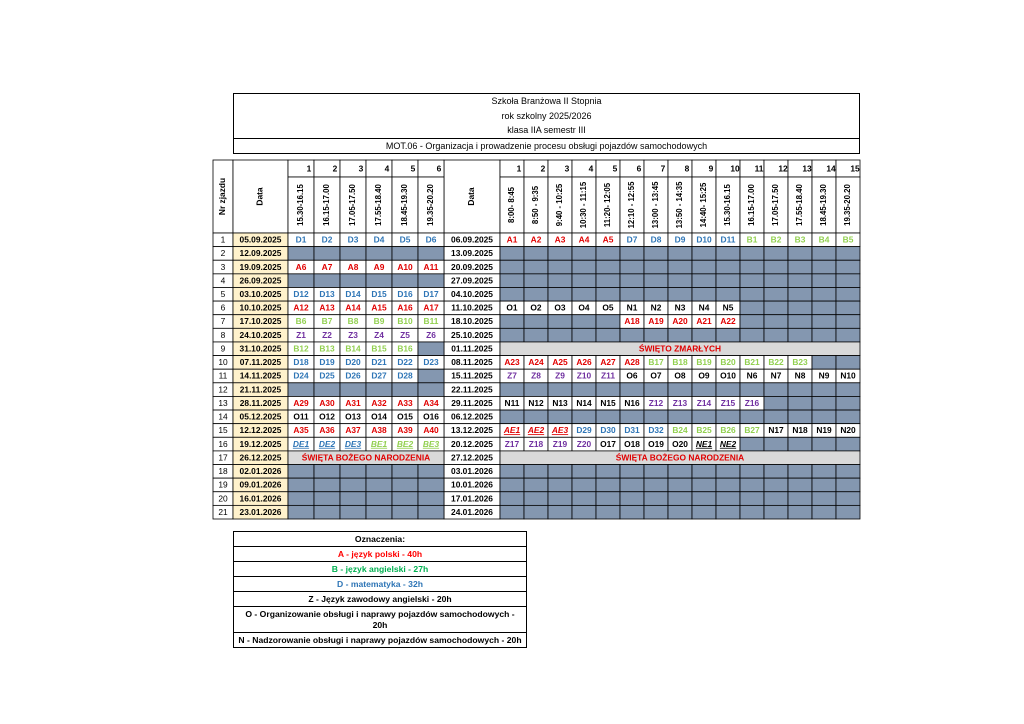 This screenshot has height=724, width=1024. Describe the element at coordinates (472, 348) in the screenshot. I see `date: 01.11.2025` at that location.